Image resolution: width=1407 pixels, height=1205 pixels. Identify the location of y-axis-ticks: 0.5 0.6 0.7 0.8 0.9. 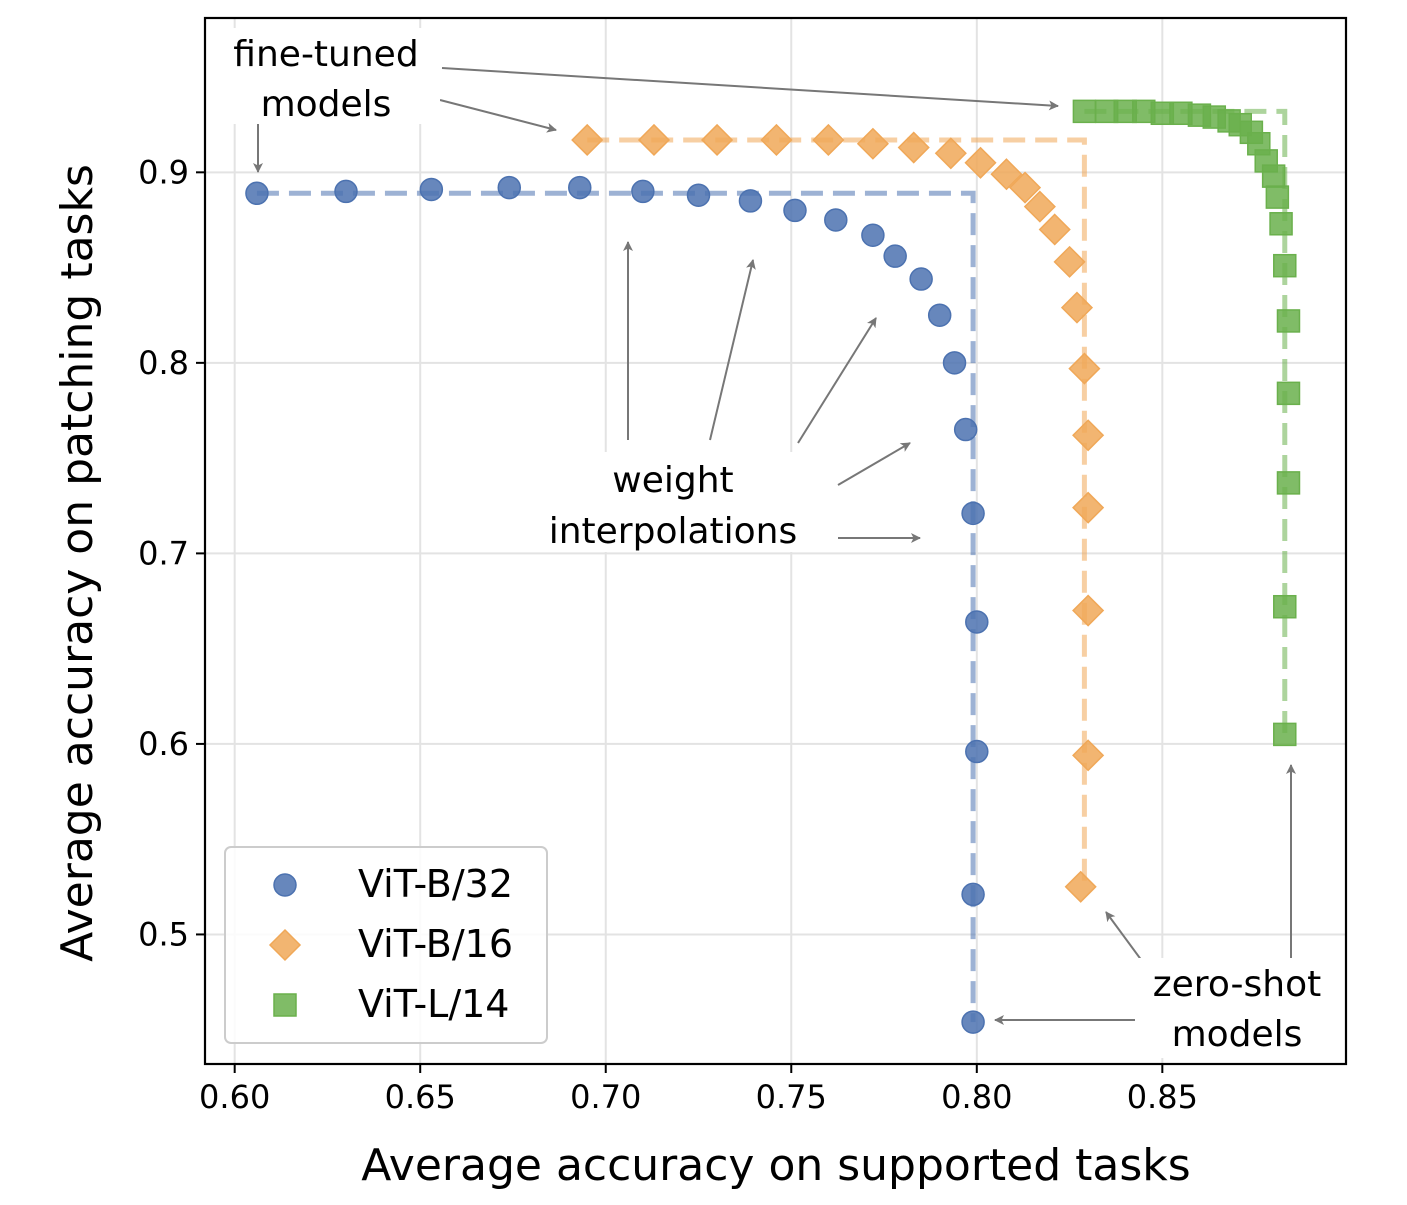
(171, 553).